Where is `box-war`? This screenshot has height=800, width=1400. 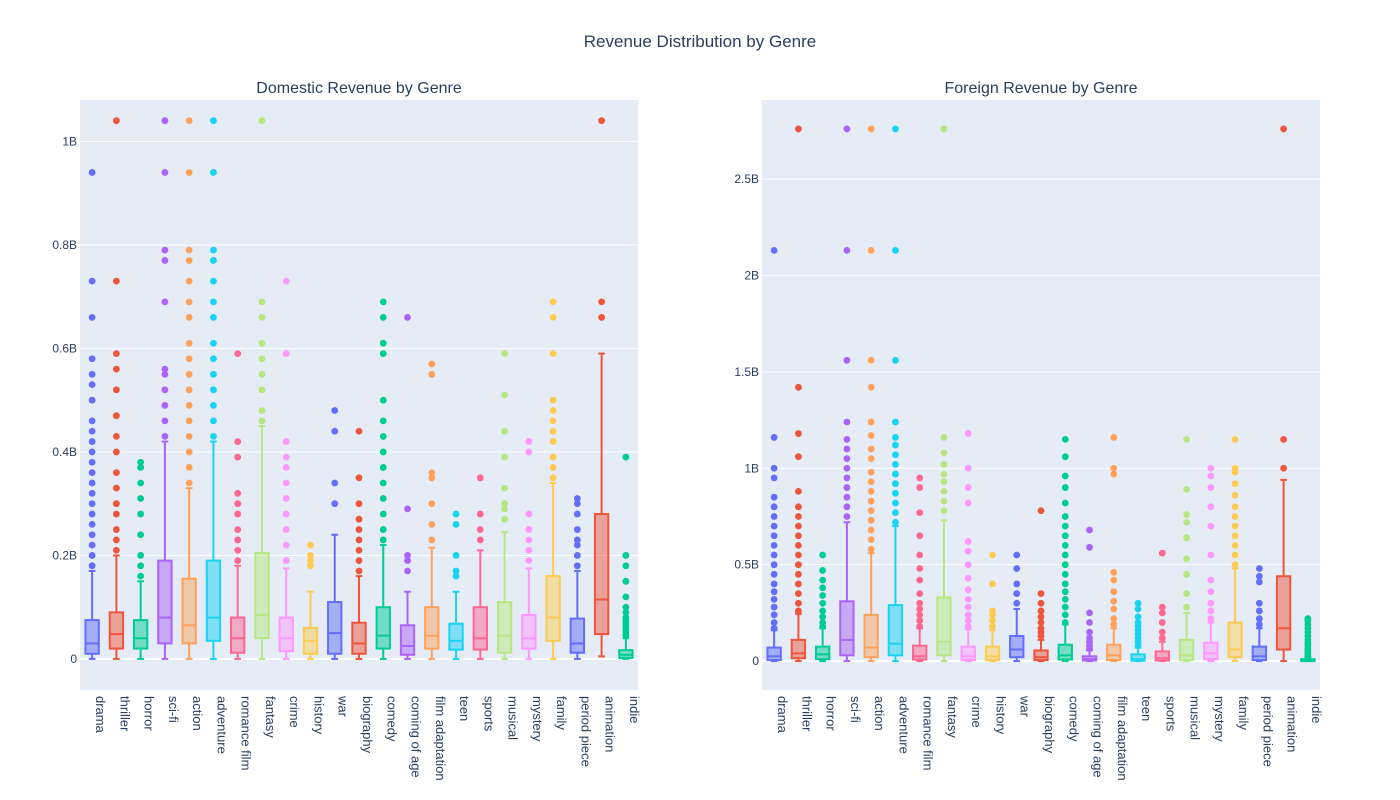 box-war is located at coordinates (335, 533).